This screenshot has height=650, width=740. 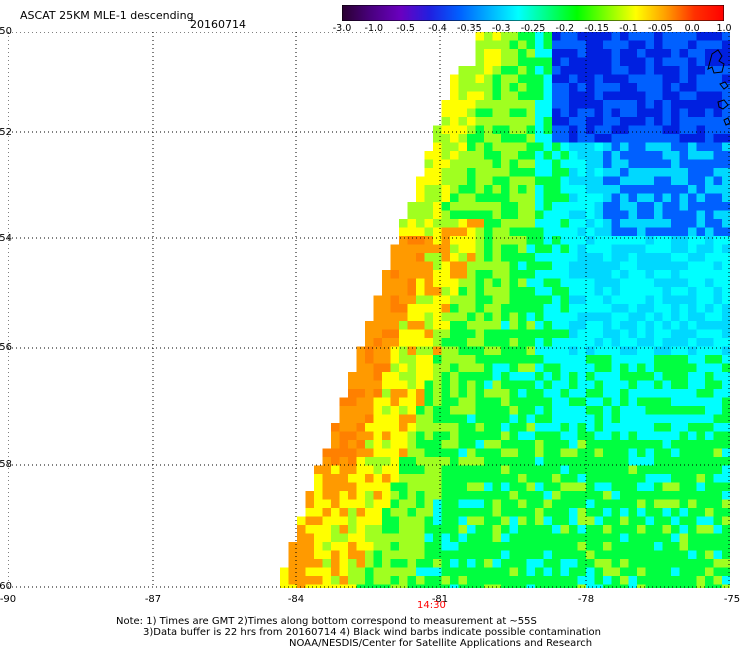 What do you see at coordinates (296, 599) in the screenshot?
I see `lon-label-84: -84` at bounding box center [296, 599].